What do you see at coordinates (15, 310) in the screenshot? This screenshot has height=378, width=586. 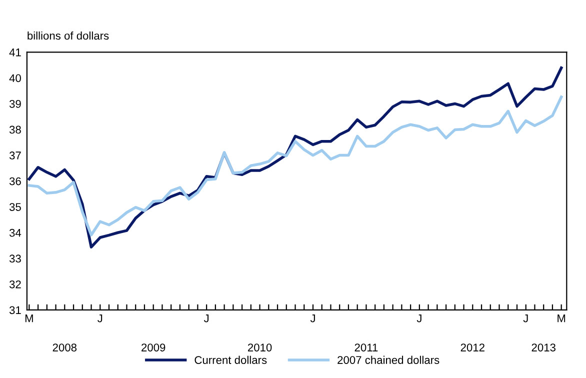 I see `y-tick-label: 31` at bounding box center [15, 310].